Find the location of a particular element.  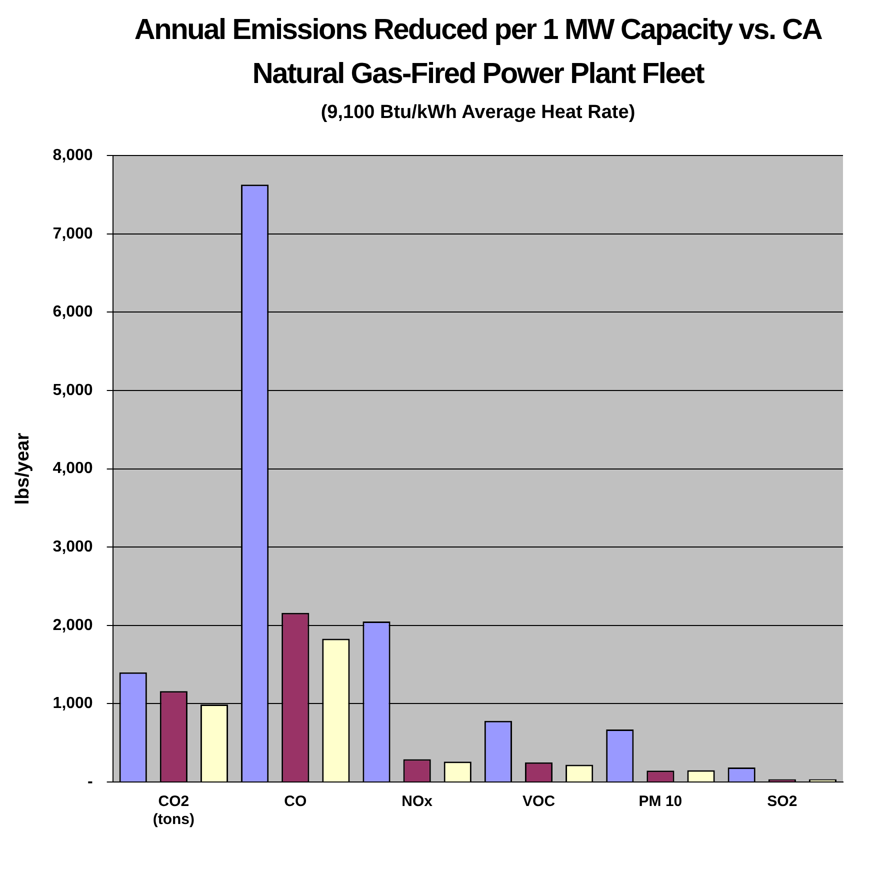

x-tick-label: SO2 is located at coordinates (782, 801).